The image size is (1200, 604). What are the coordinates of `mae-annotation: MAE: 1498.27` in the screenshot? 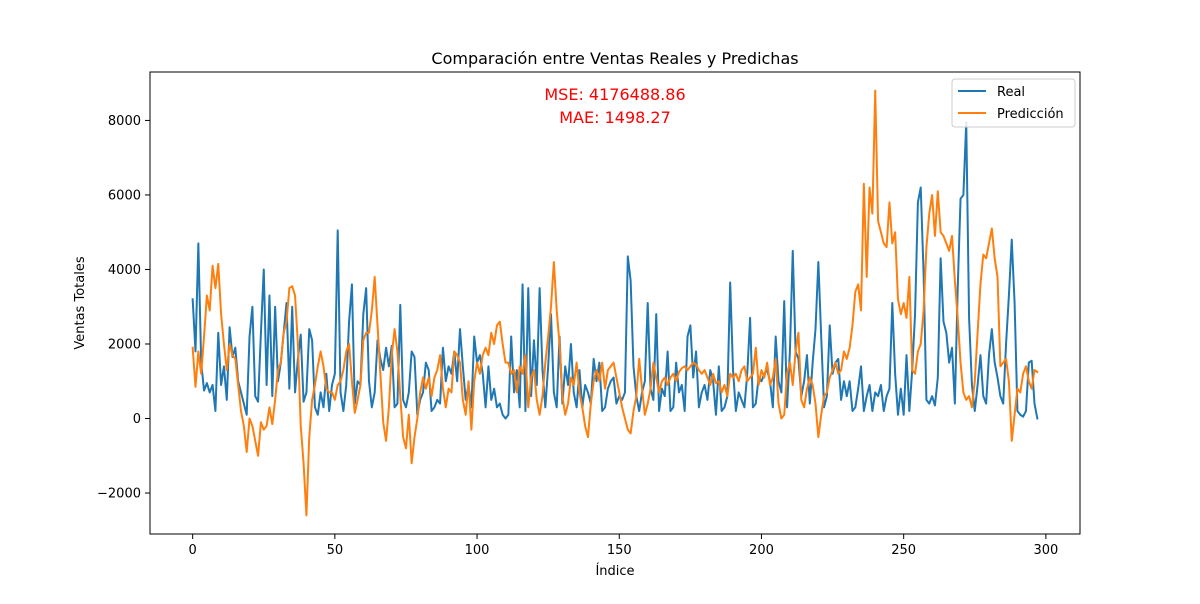 It's located at (615, 117).